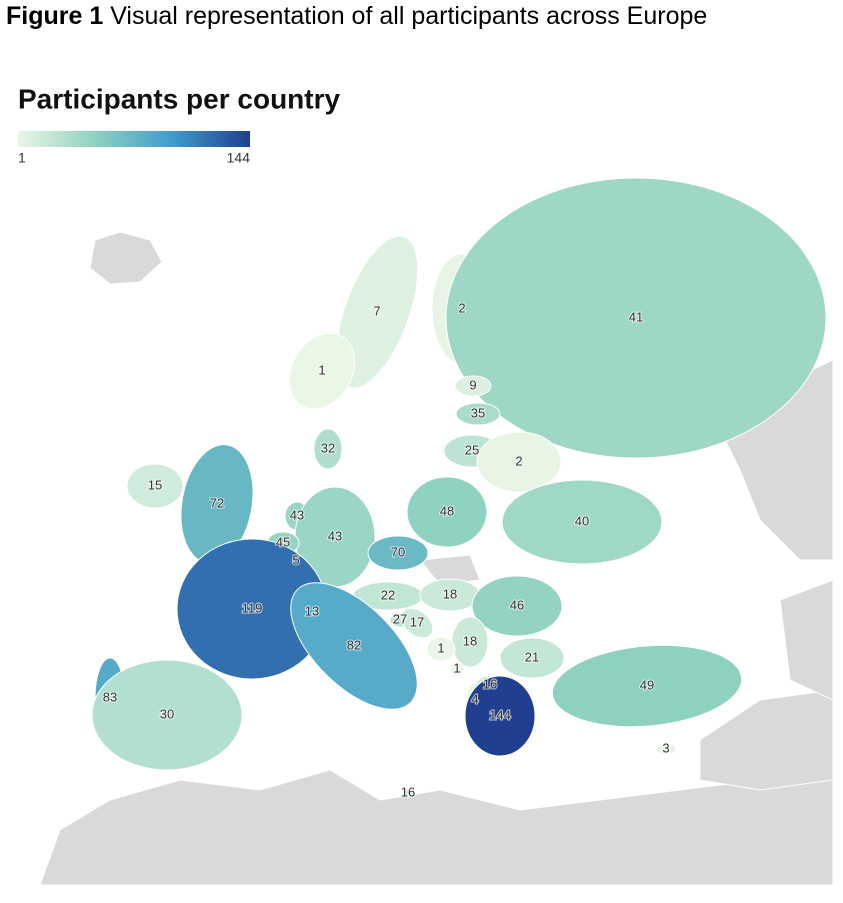 This screenshot has width=843, height=903. Describe the element at coordinates (217, 502) in the screenshot. I see `value-label: 72` at that location.